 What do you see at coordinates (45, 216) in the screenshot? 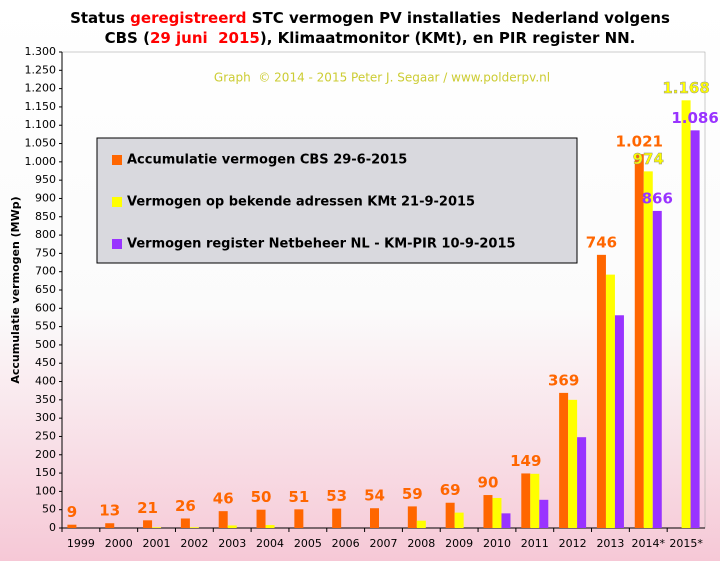
I see `y-tick-label: 850` at bounding box center [45, 216].